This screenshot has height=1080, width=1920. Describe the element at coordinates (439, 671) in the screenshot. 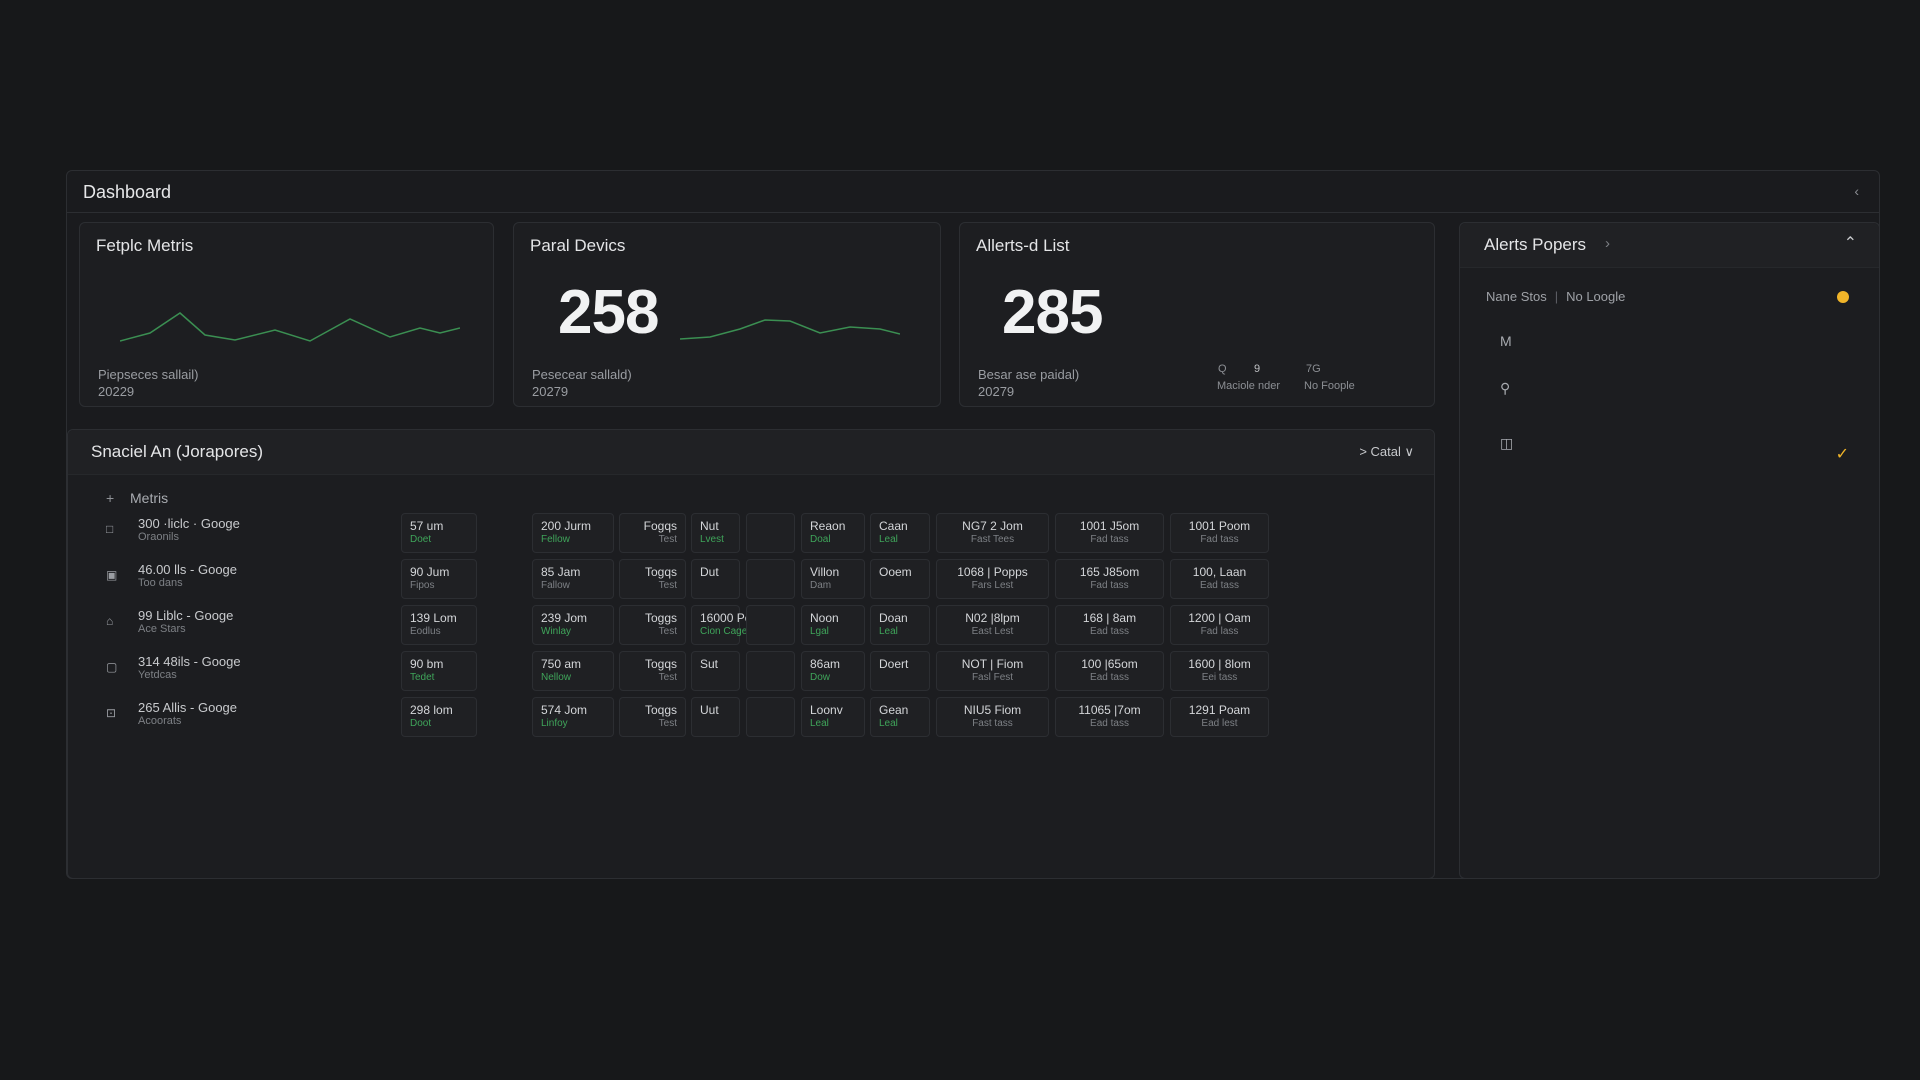

I see `table-cell: 90 bm Tedet` at that location.